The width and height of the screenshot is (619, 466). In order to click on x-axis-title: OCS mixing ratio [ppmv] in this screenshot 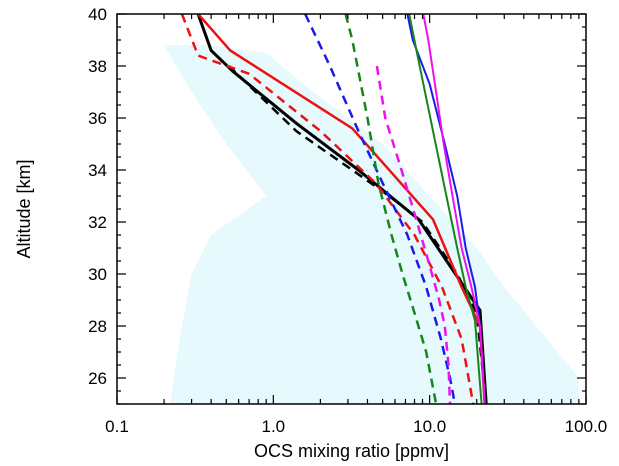, I will do `click(351, 451)`.